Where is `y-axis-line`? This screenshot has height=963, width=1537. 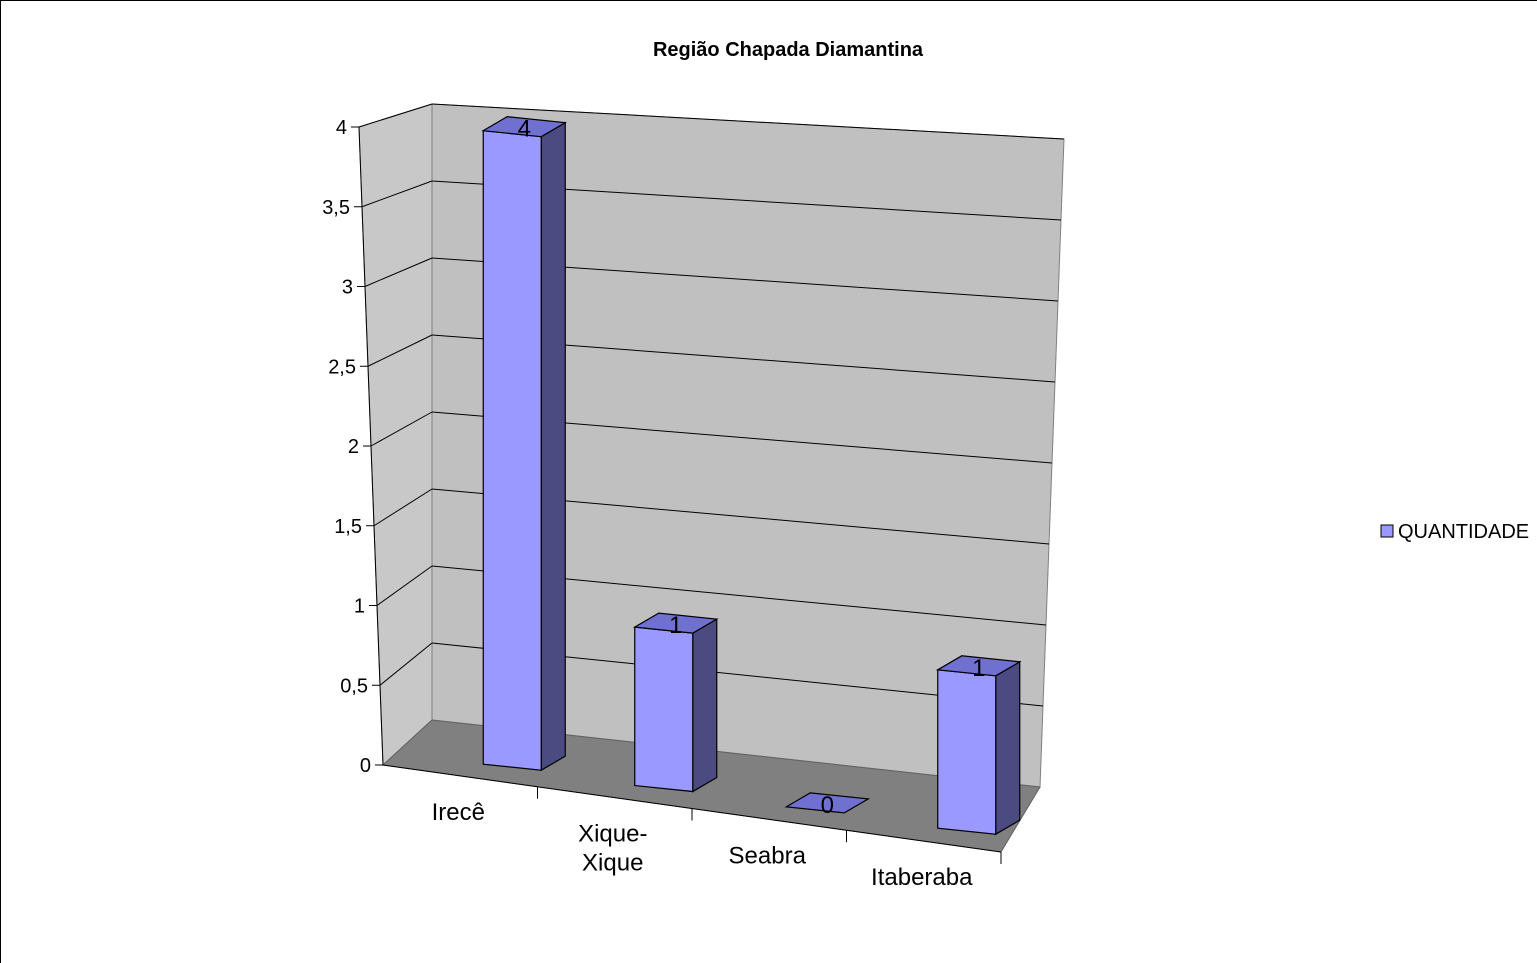 y-axis-line is located at coordinates (371, 446).